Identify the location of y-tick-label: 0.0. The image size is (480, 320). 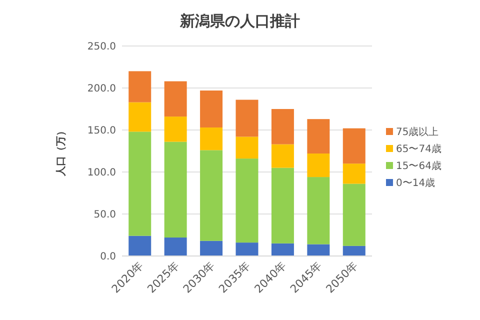
(108, 257).